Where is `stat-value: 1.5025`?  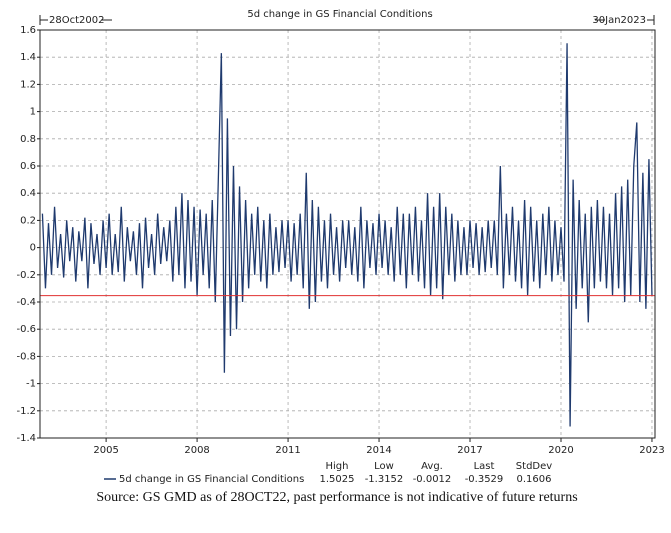 stat-value: 1.5025 is located at coordinates (337, 479).